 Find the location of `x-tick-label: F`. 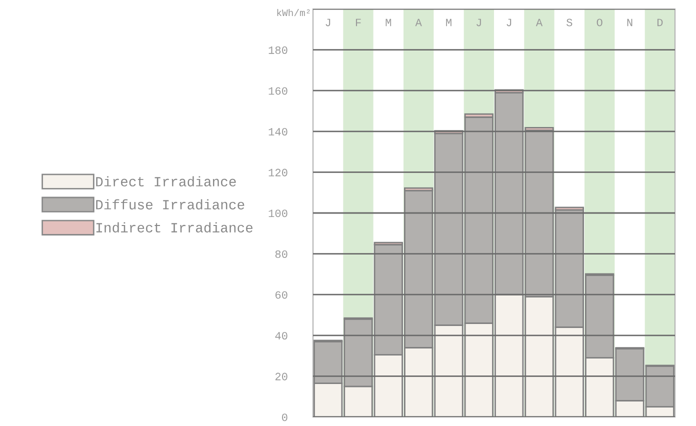

x-tick-label: F is located at coordinates (358, 22).